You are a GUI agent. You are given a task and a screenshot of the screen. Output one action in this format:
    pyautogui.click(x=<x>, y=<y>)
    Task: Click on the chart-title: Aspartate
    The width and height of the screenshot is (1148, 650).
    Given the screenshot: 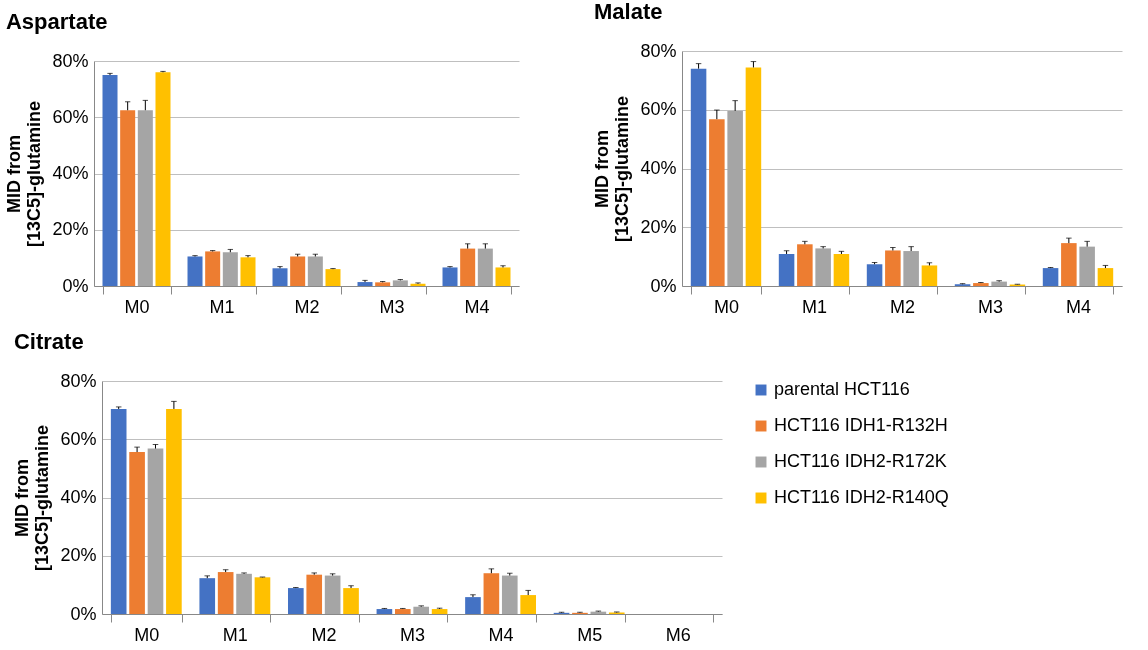 What is the action you would take?
    pyautogui.click(x=56, y=21)
    